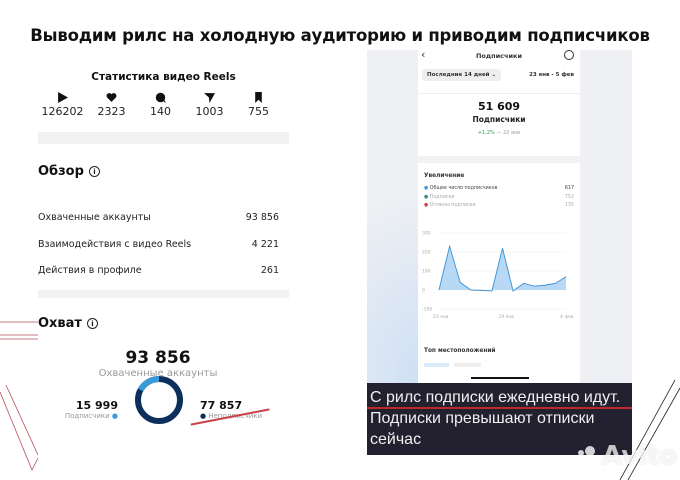  I want to click on area-fill, so click(502, 268).